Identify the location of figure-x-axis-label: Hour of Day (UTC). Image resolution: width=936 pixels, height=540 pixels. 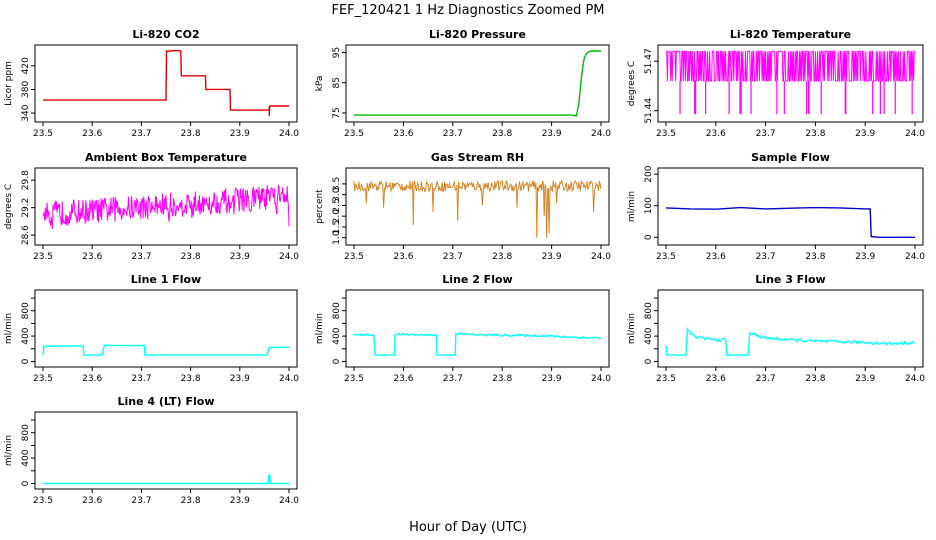
(468, 527).